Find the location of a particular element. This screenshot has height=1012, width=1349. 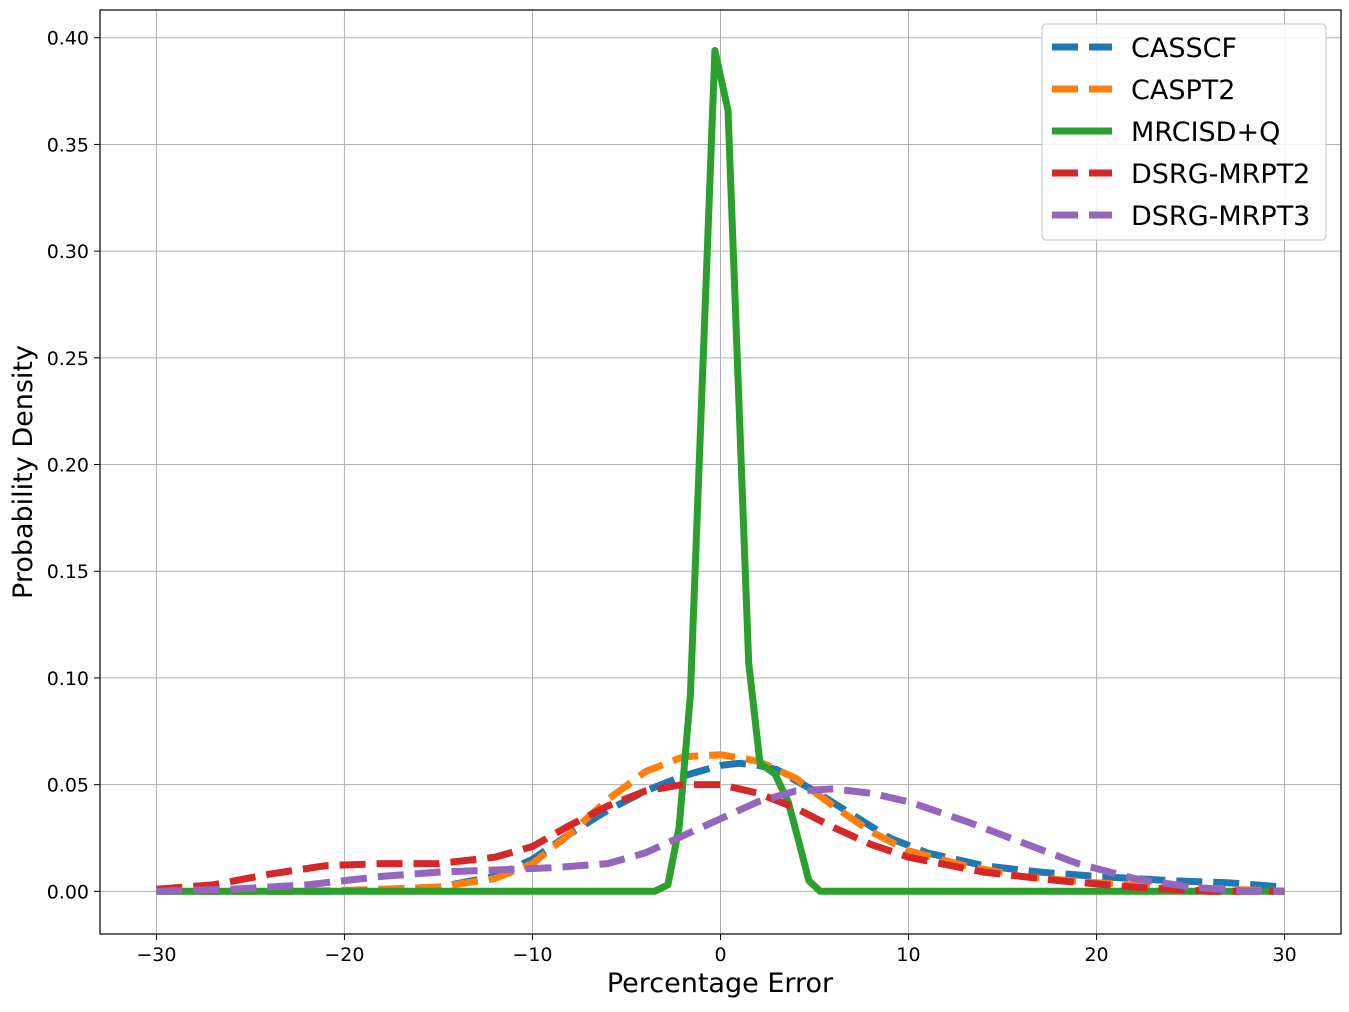

y-tick-label: 0.05 is located at coordinates (68, 786).